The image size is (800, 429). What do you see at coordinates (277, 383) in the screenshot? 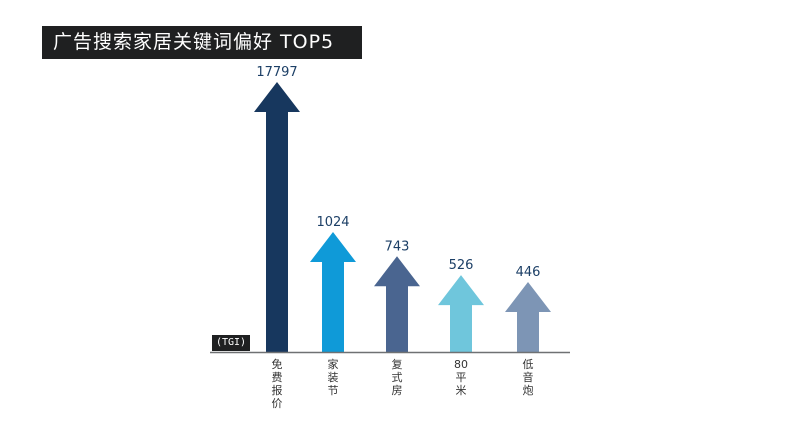
I see `category-label-1: 免费报价` at bounding box center [277, 383].